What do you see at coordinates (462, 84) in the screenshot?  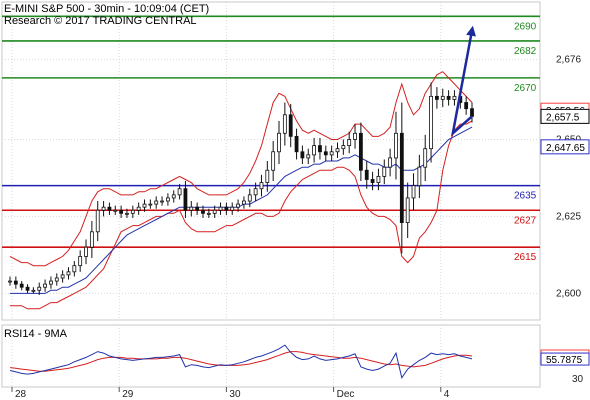 I see `forecast-arrow-line` at bounding box center [462, 84].